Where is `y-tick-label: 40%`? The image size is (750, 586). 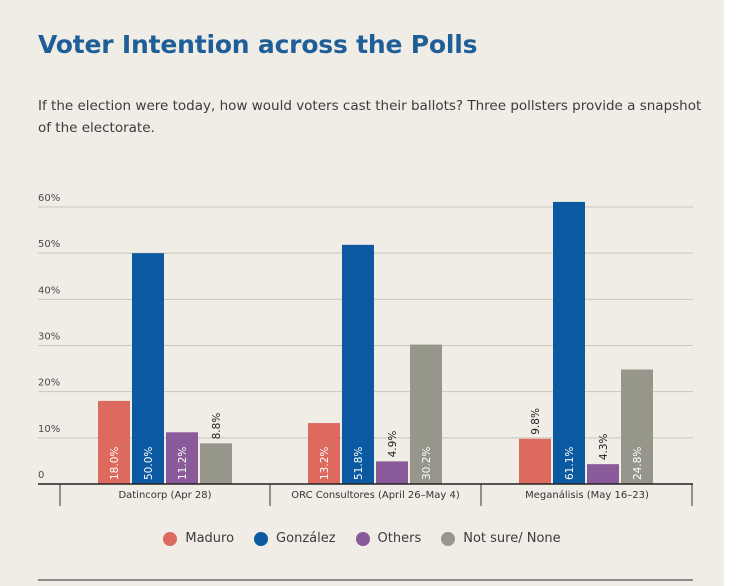 y-tick-label: 40% is located at coordinates (49, 290).